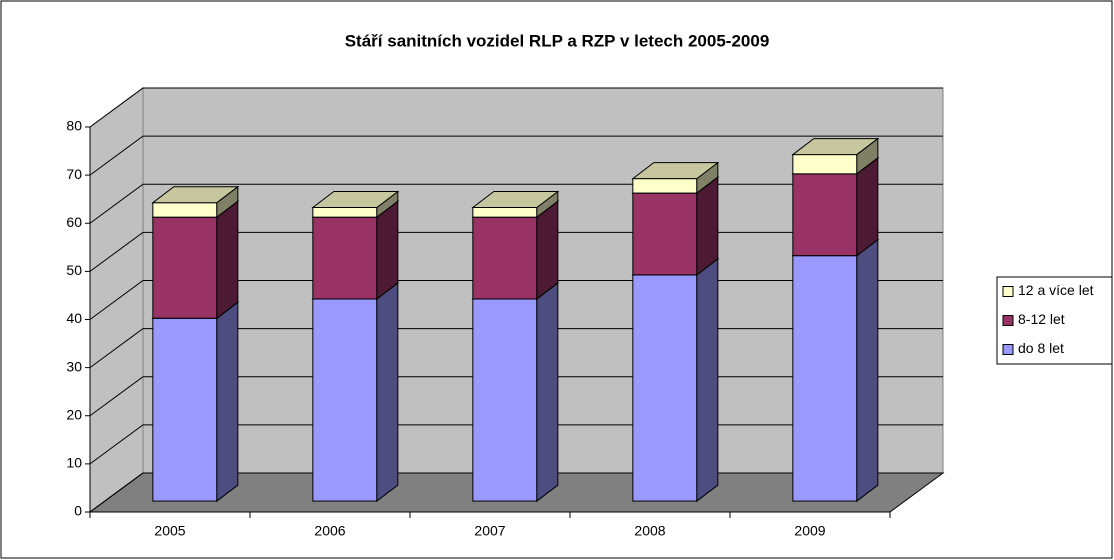  I want to click on legend-label: do 8 let, so click(1041, 348).